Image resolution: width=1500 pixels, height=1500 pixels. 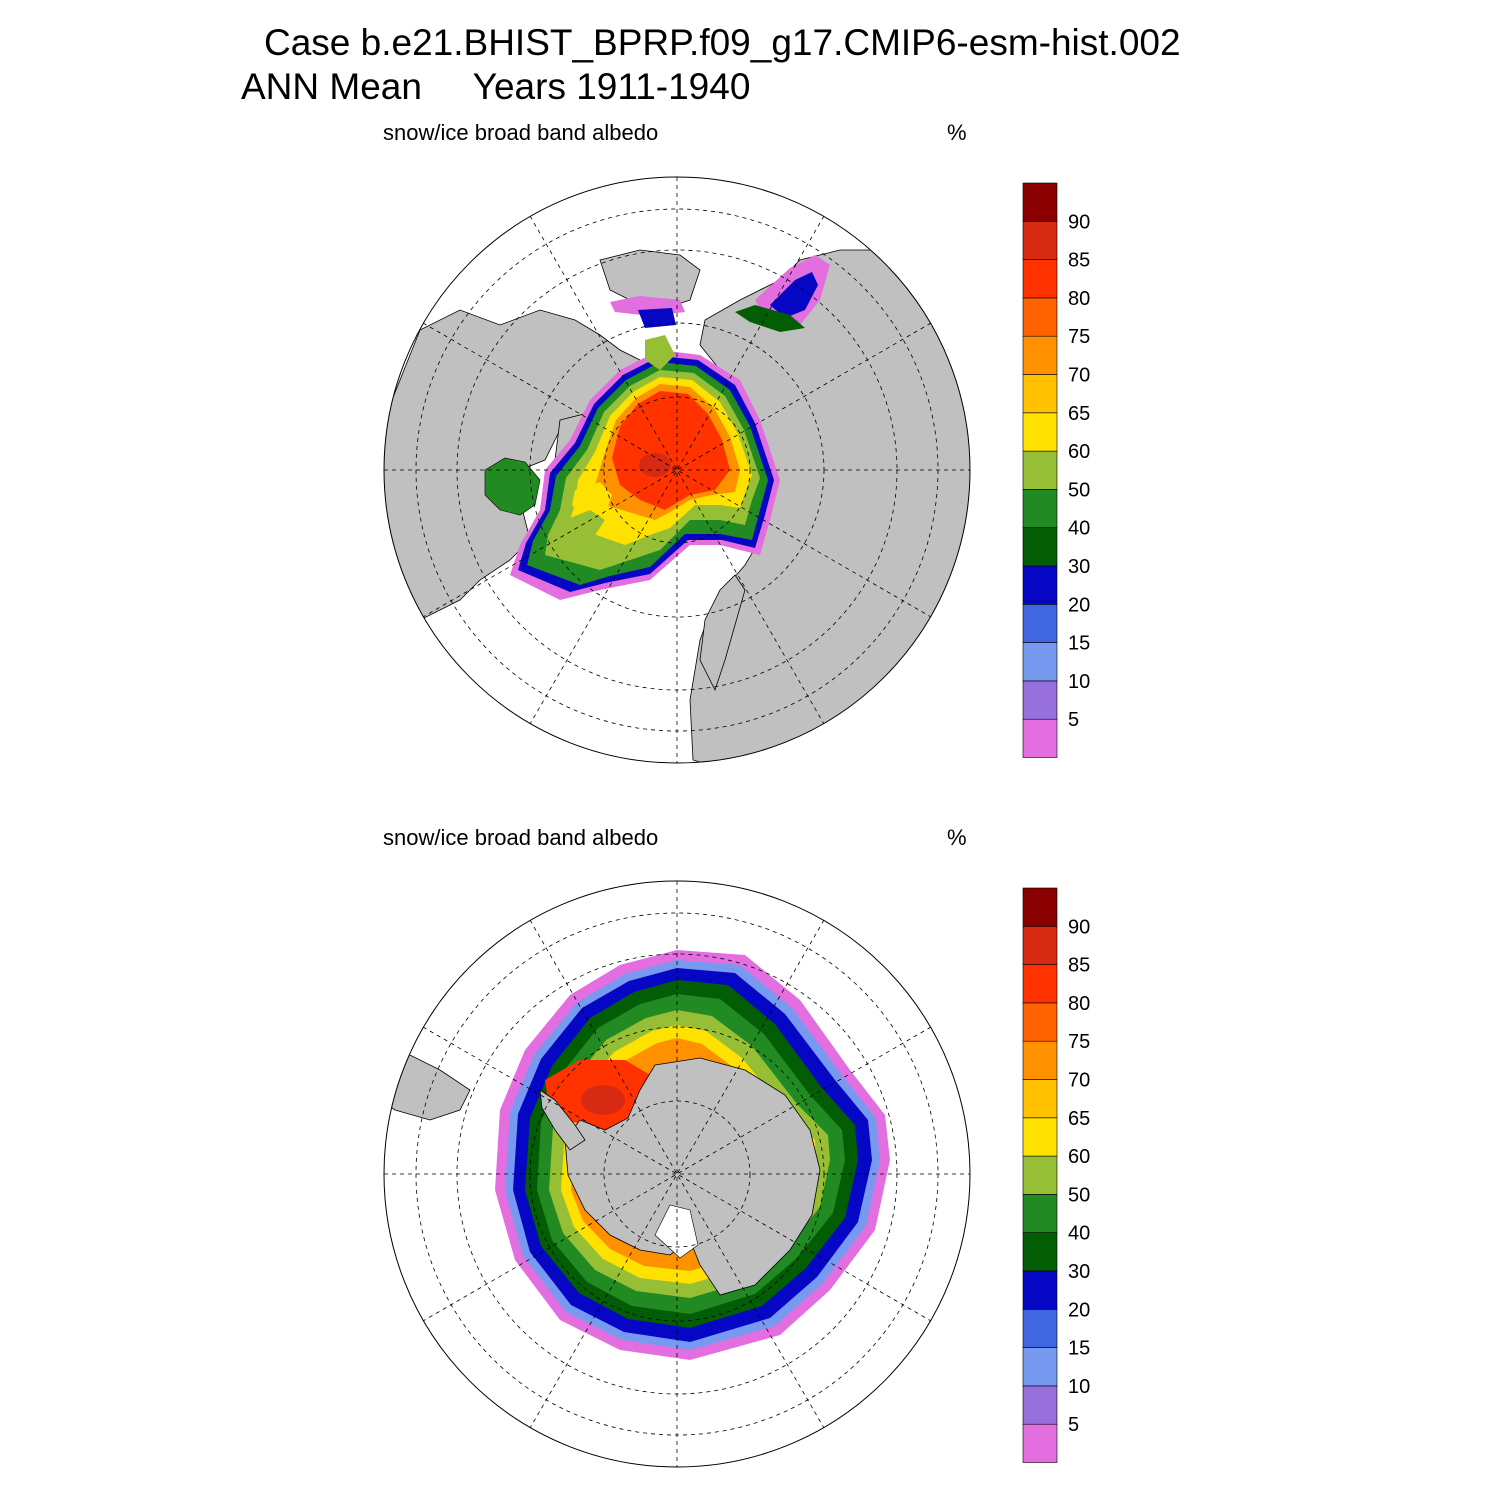 What do you see at coordinates (957, 837) in the screenshot?
I see `south-panel-units-label: %` at bounding box center [957, 837].